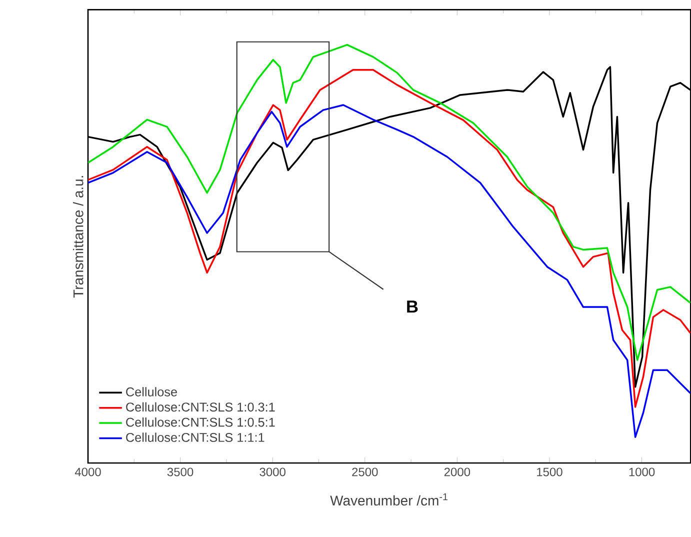 The width and height of the screenshot is (691, 537). What do you see at coordinates (180, 472) in the screenshot?
I see `x-tick-label: 3500` at bounding box center [180, 472].